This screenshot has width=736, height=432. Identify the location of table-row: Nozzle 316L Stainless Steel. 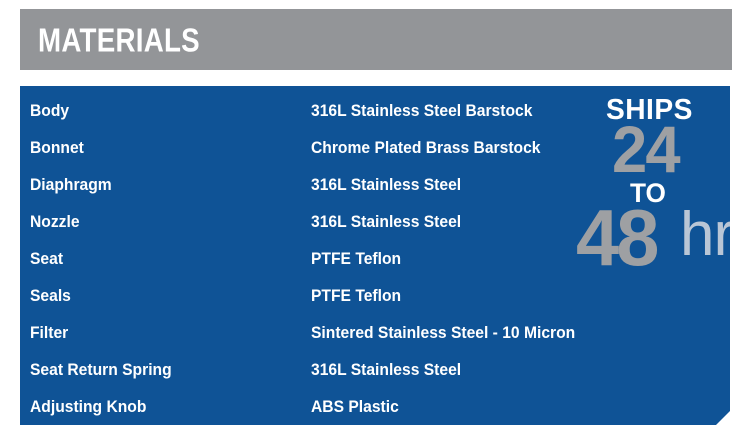
(375, 221).